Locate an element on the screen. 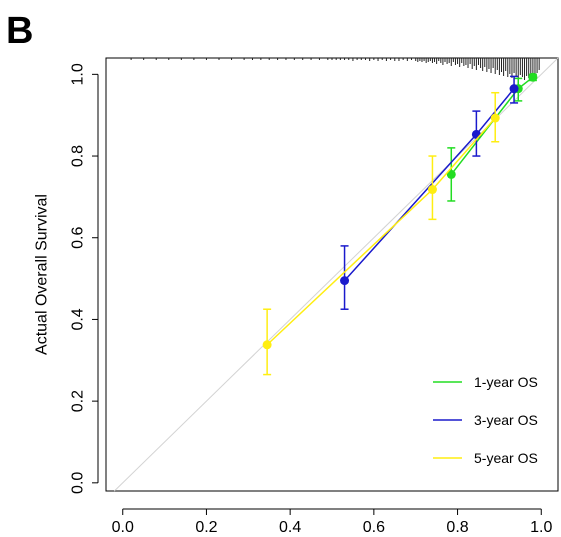  y-tick-label: 1.0 is located at coordinates (78, 74).